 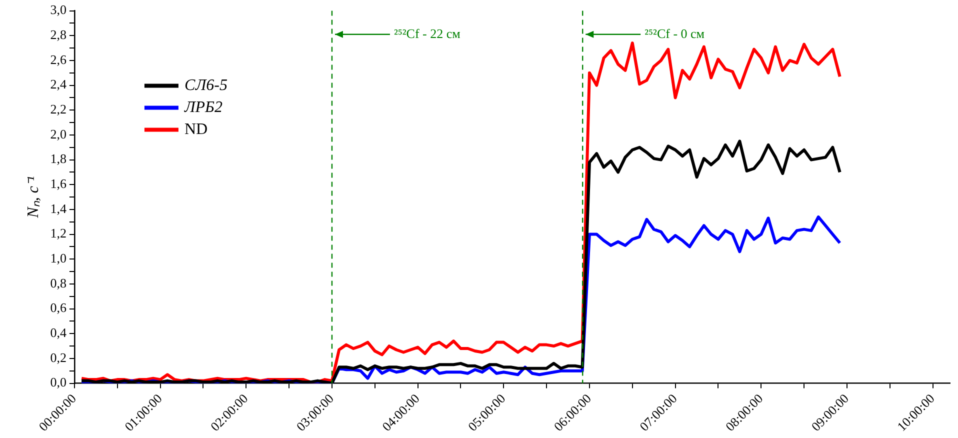 I want to click on y-tick-label: 1,6, so click(x=58, y=184).